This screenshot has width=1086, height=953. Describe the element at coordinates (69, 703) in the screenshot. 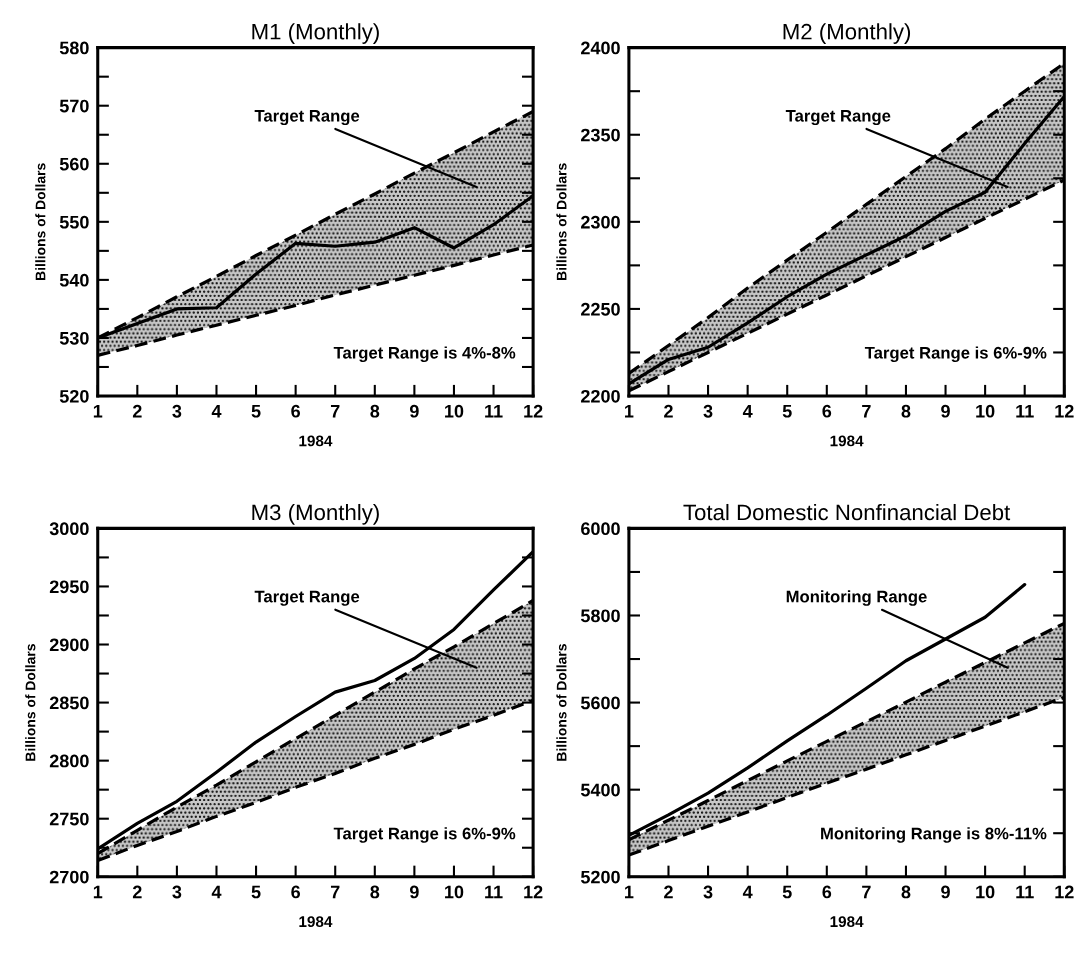

I see `y-tick-label: 2850` at that location.